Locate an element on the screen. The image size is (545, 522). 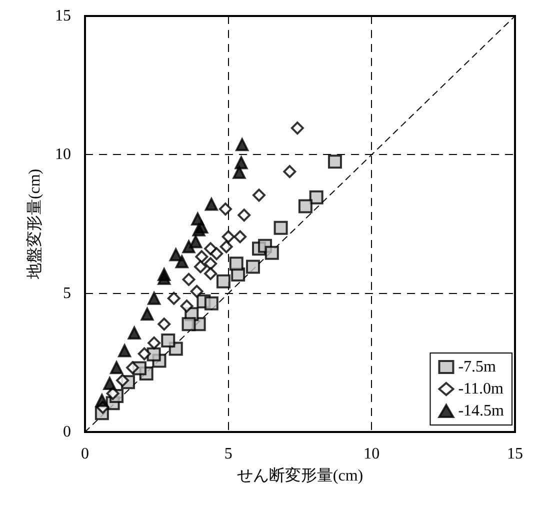
y-tick-label: 15 is located at coordinates (63, 16).